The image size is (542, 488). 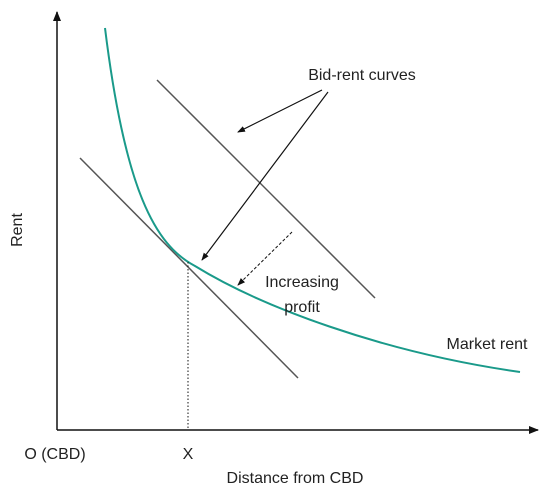 What do you see at coordinates (487, 344) in the screenshot?
I see `annotation: Market rent` at bounding box center [487, 344].